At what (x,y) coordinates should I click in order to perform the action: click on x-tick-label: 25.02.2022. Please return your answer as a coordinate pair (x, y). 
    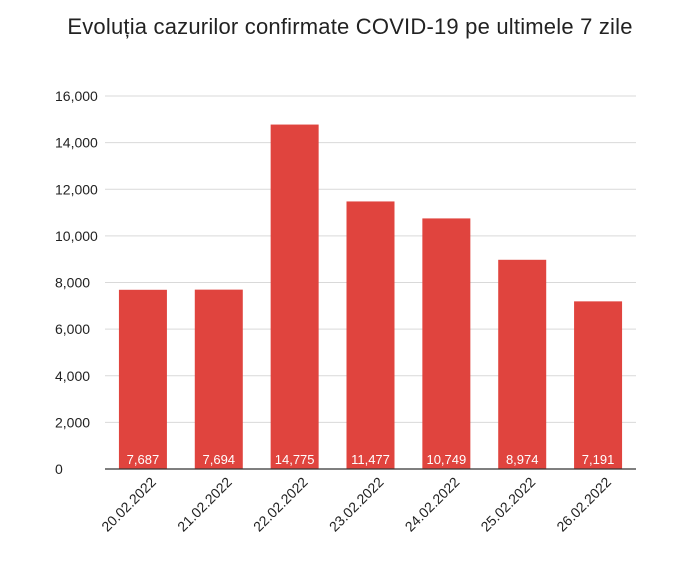
    Looking at the image, I should click on (507, 504).